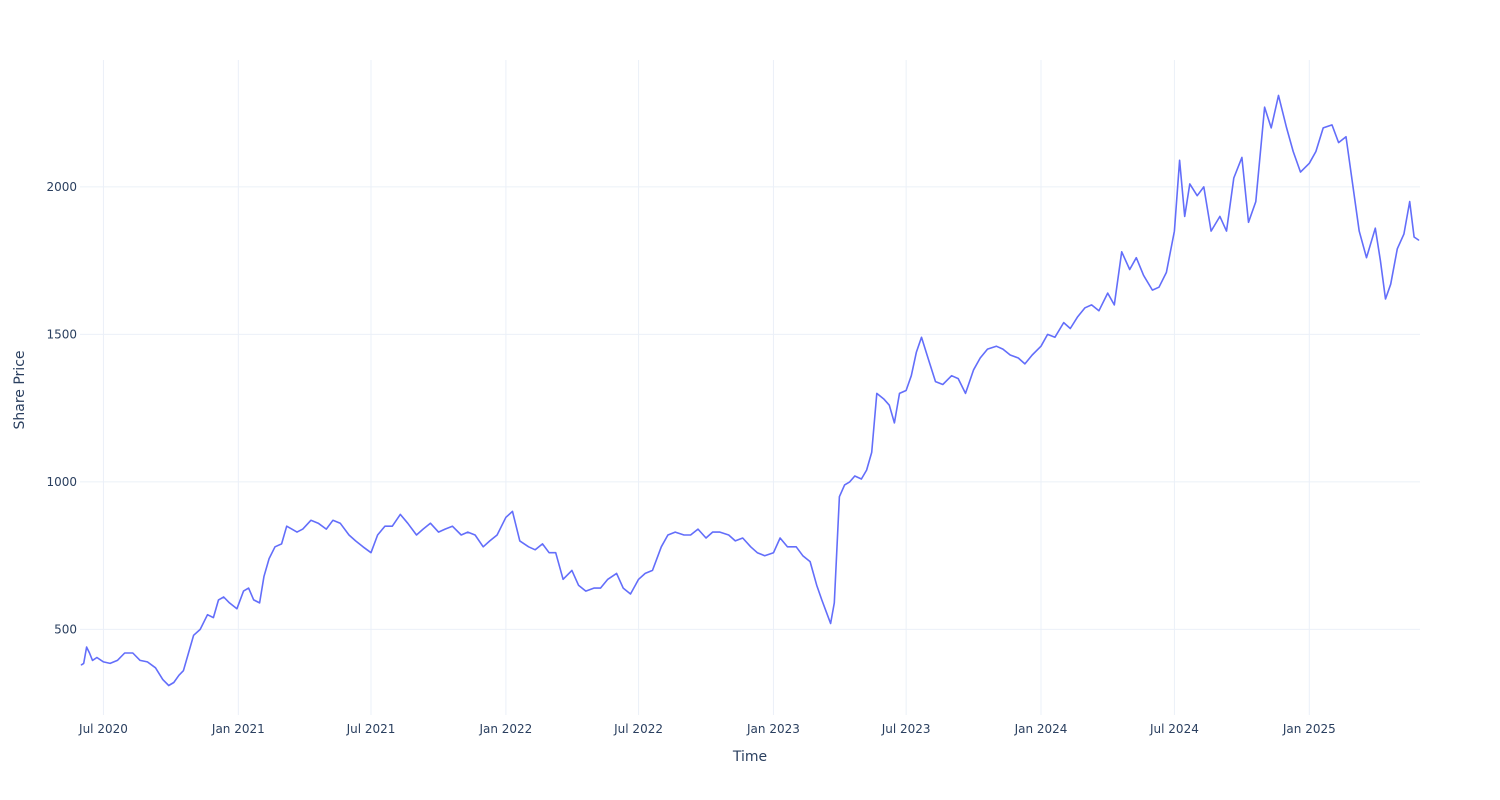 Image resolution: width=1500 pixels, height=800 pixels. Describe the element at coordinates (238, 729) in the screenshot. I see `x-tick-label: Jan 2021` at that location.